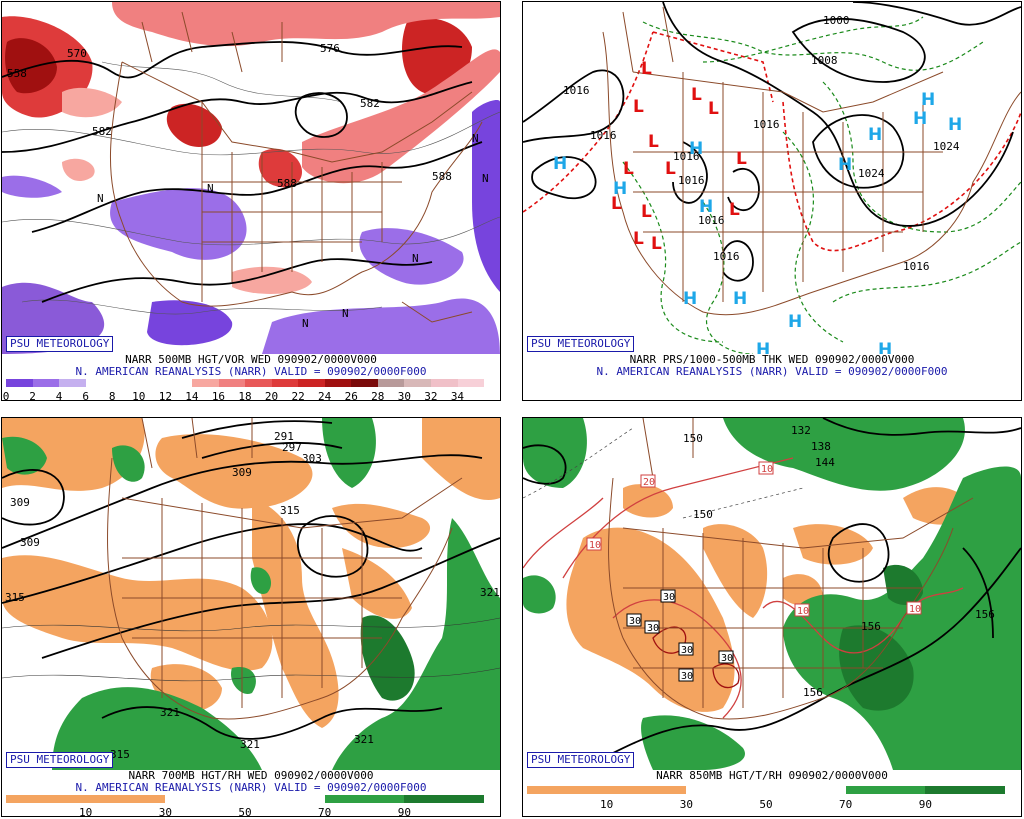  I want to click on rh-color-scale, so click(245, 799).